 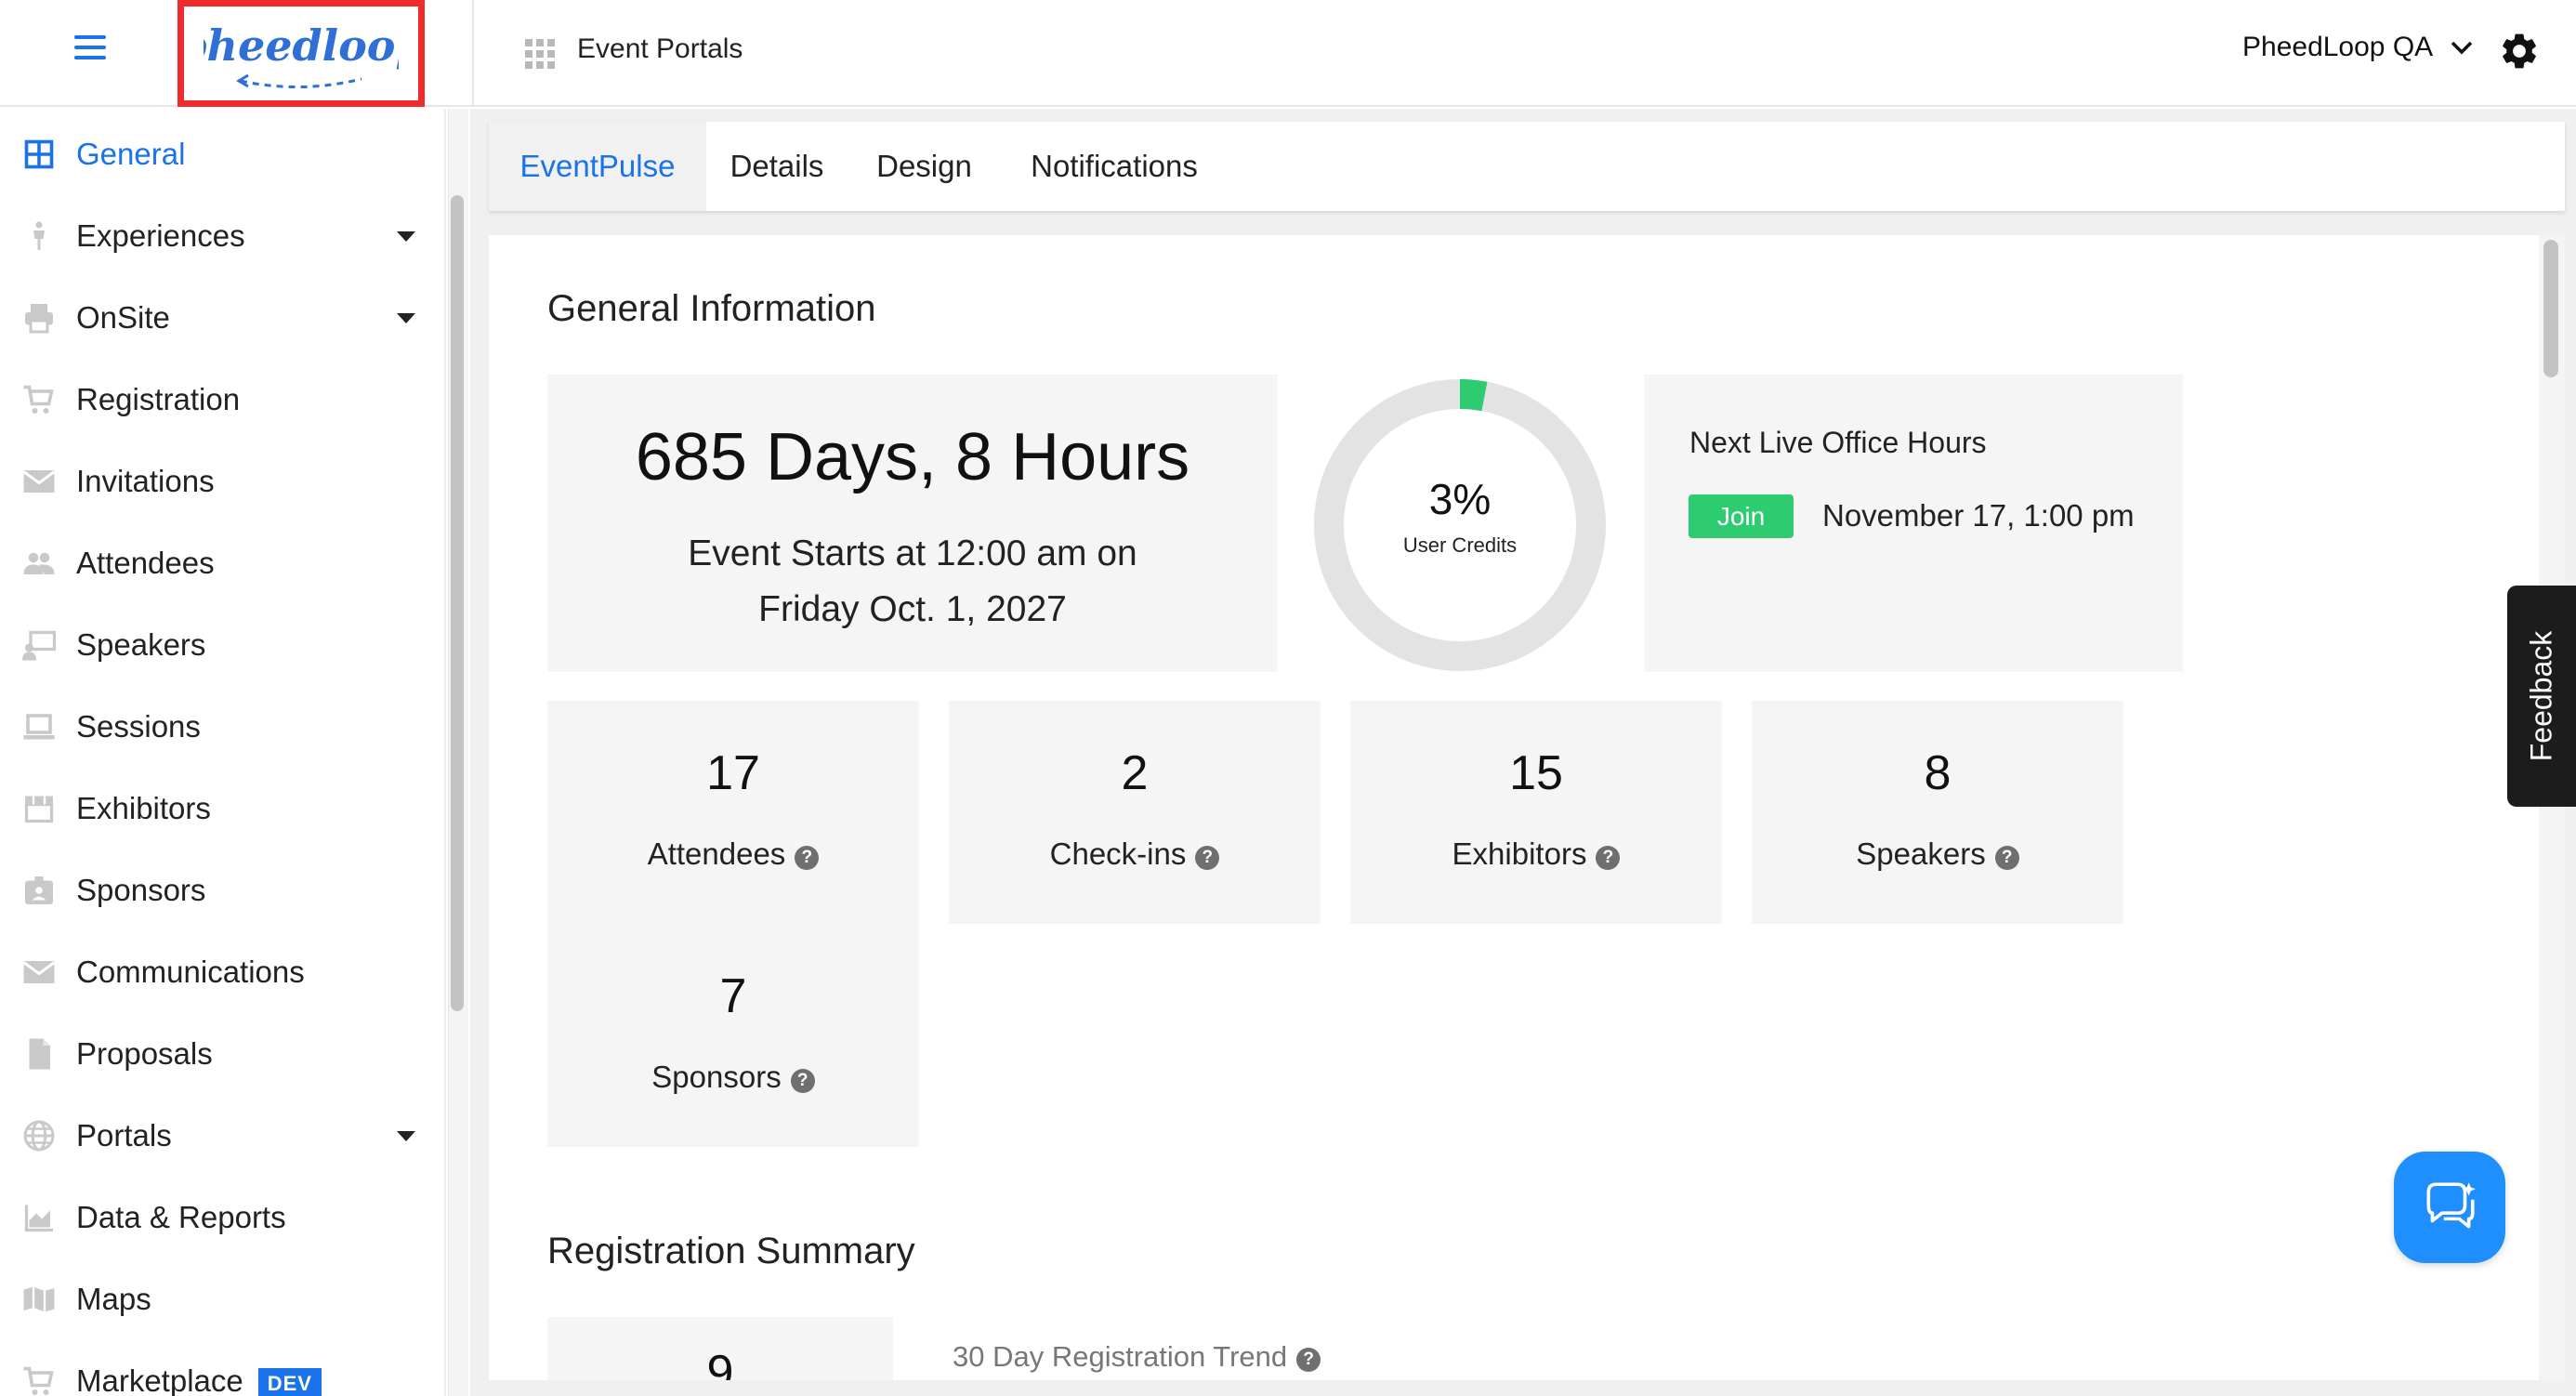 What do you see at coordinates (1460, 545) in the screenshot?
I see `user-credits-label: User Credits` at bounding box center [1460, 545].